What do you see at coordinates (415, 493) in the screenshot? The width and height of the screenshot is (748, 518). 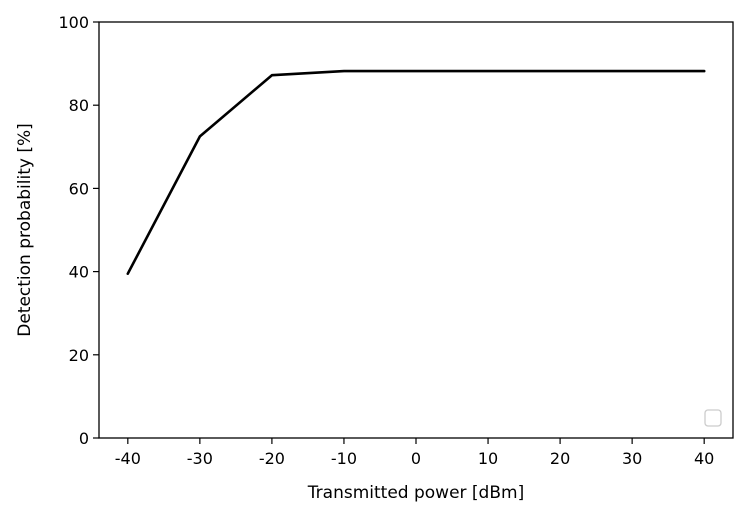 I see `x-axis-label: Transmitted power [dBm]` at bounding box center [415, 493].